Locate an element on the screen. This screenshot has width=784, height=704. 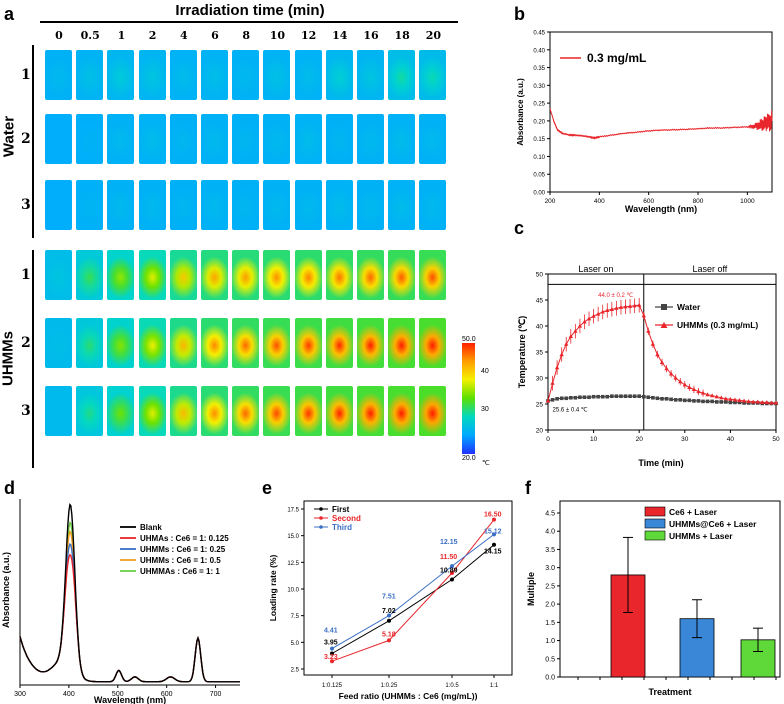
legend-label: UHMMs : Ce6 = 1: 0.5 is located at coordinates (180, 560).